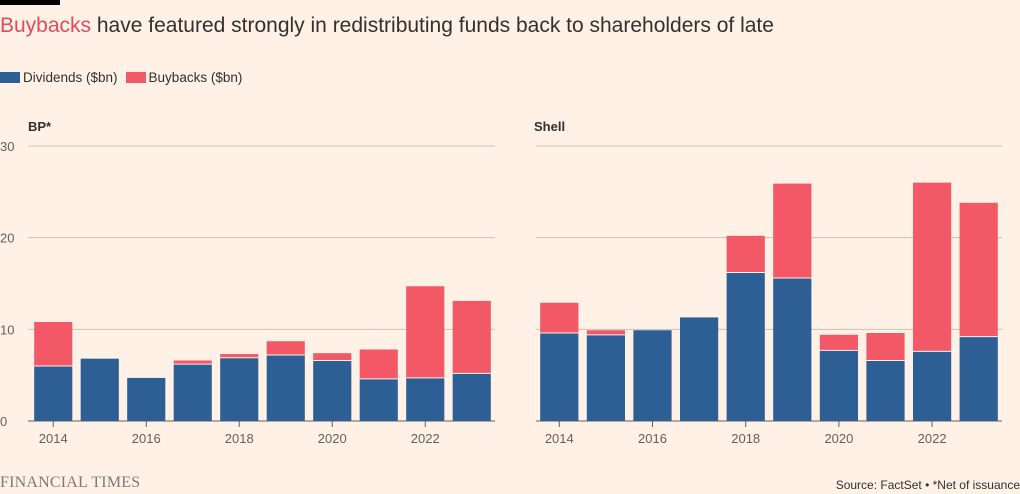 This screenshot has width=1020, height=494. I want to click on bar-shell-dividends-2015, so click(606, 377).